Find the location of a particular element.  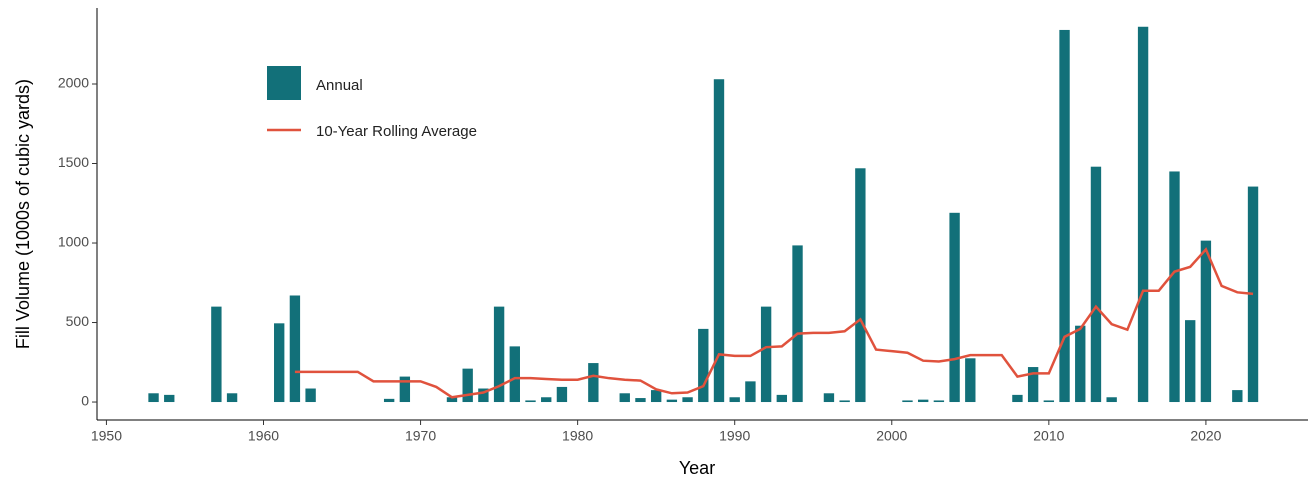

legend-label: Annual is located at coordinates (339, 85).